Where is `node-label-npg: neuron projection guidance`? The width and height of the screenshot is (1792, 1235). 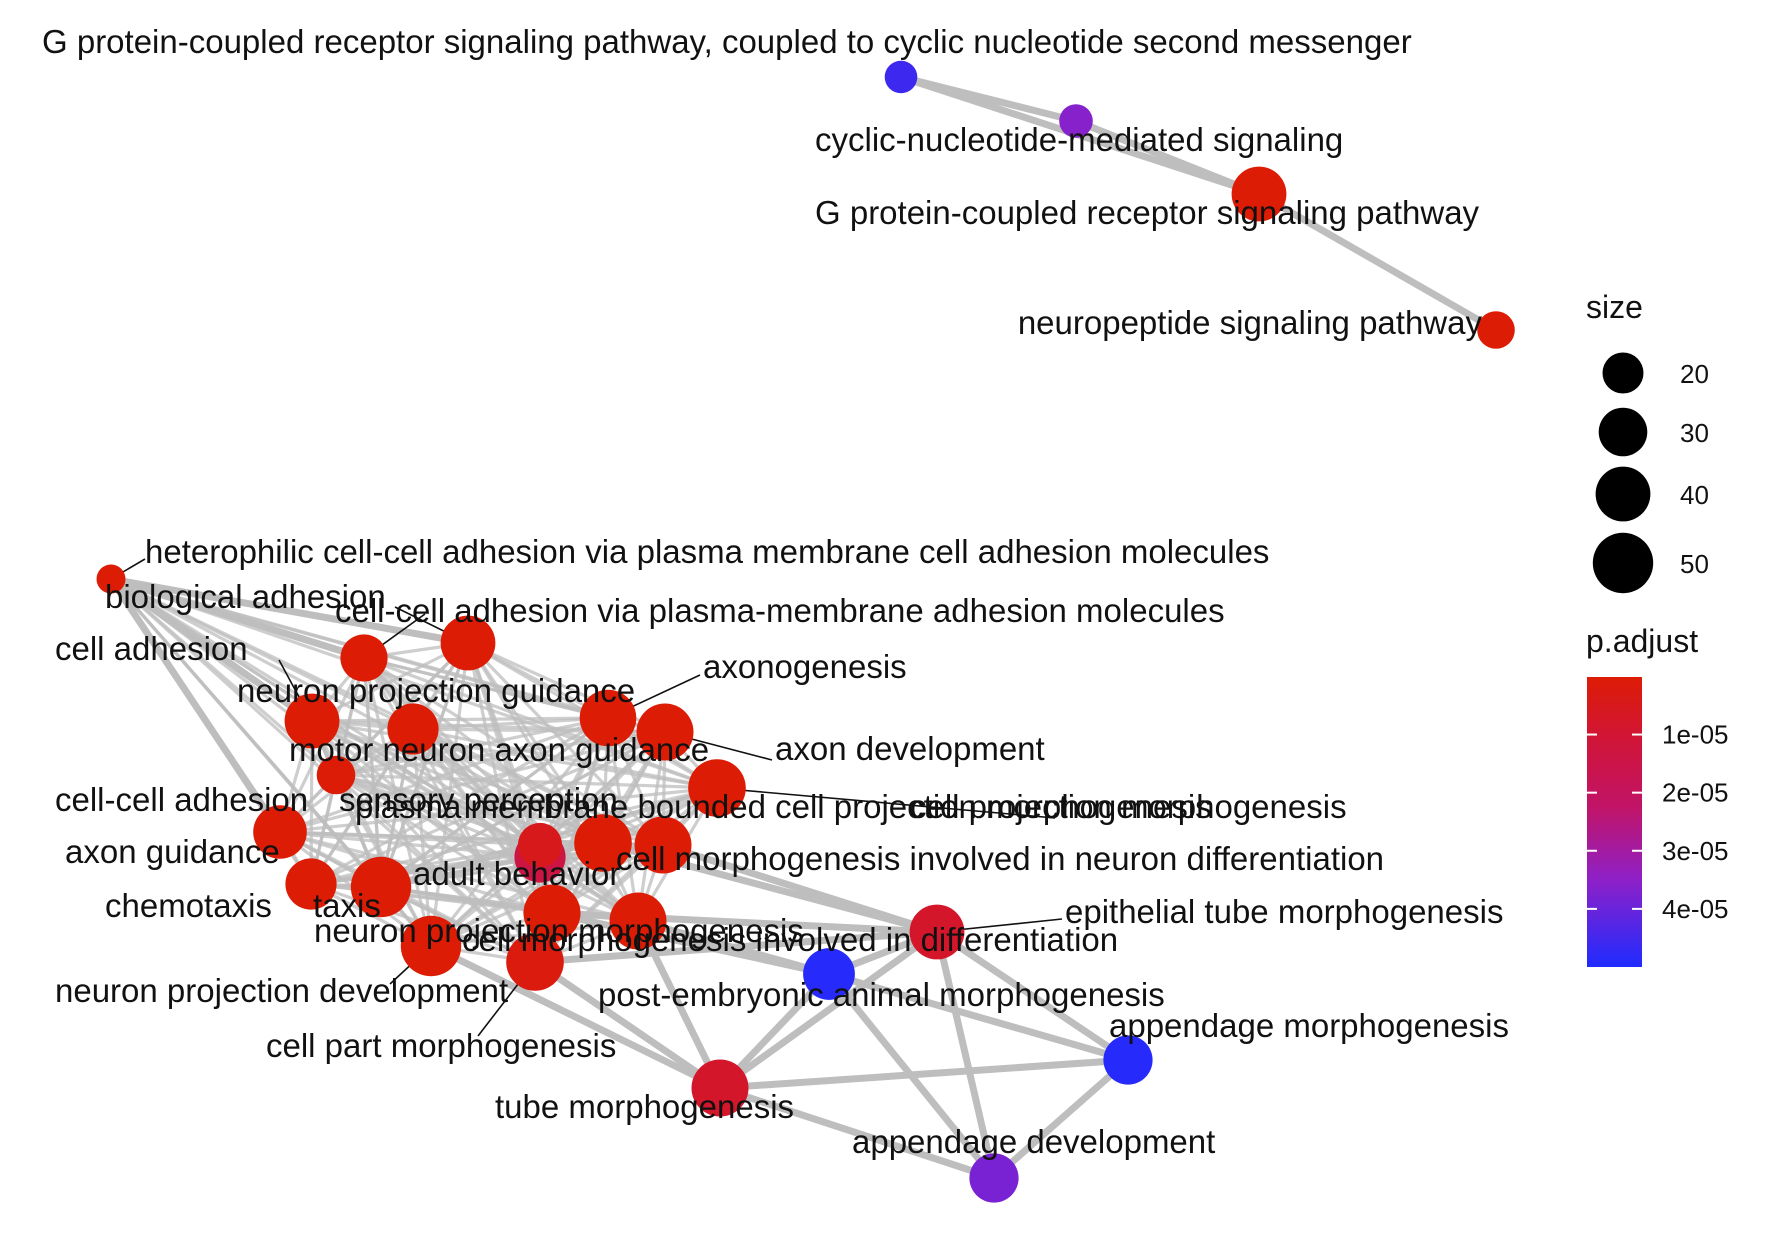 node-label-npg: neuron projection guidance is located at coordinates (436, 690).